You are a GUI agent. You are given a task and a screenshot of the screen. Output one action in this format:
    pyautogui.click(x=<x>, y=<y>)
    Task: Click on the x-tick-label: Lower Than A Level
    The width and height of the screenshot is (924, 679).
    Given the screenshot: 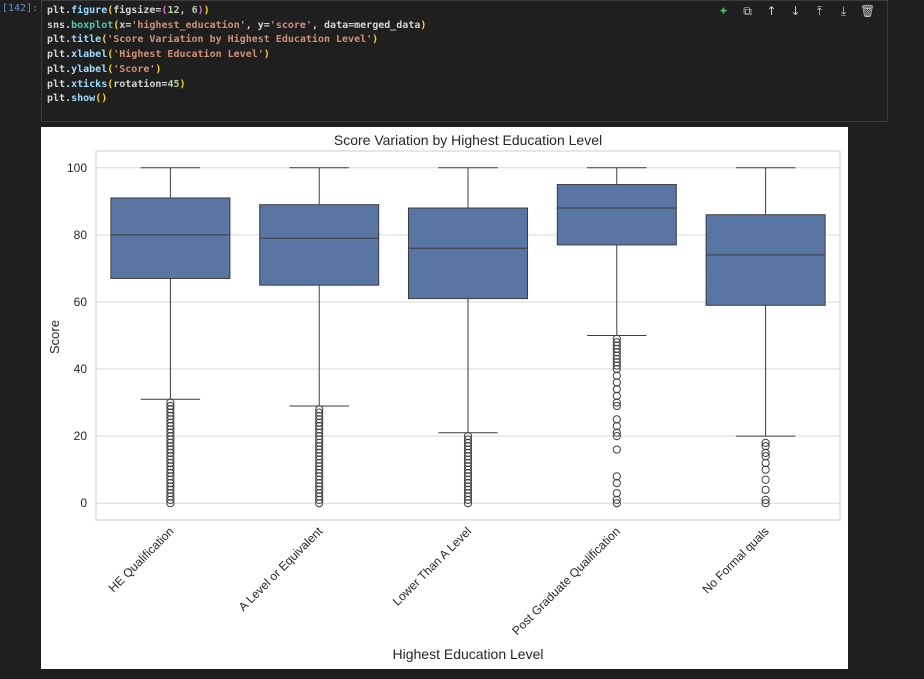 What is the action you would take?
    pyautogui.click(x=432, y=566)
    